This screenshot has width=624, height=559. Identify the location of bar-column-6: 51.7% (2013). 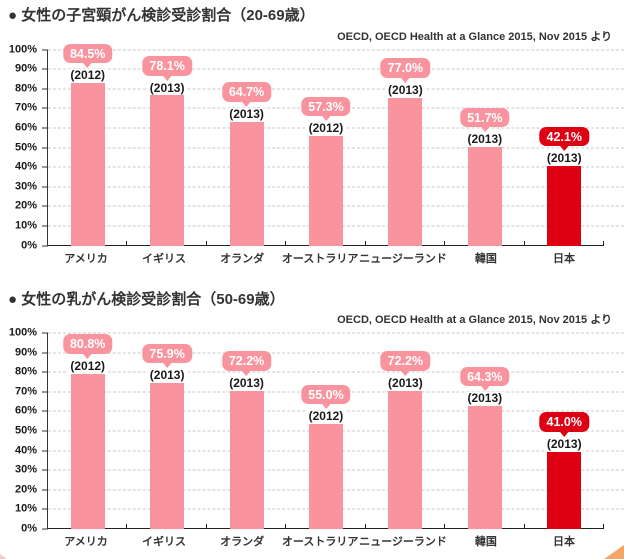
(485, 148).